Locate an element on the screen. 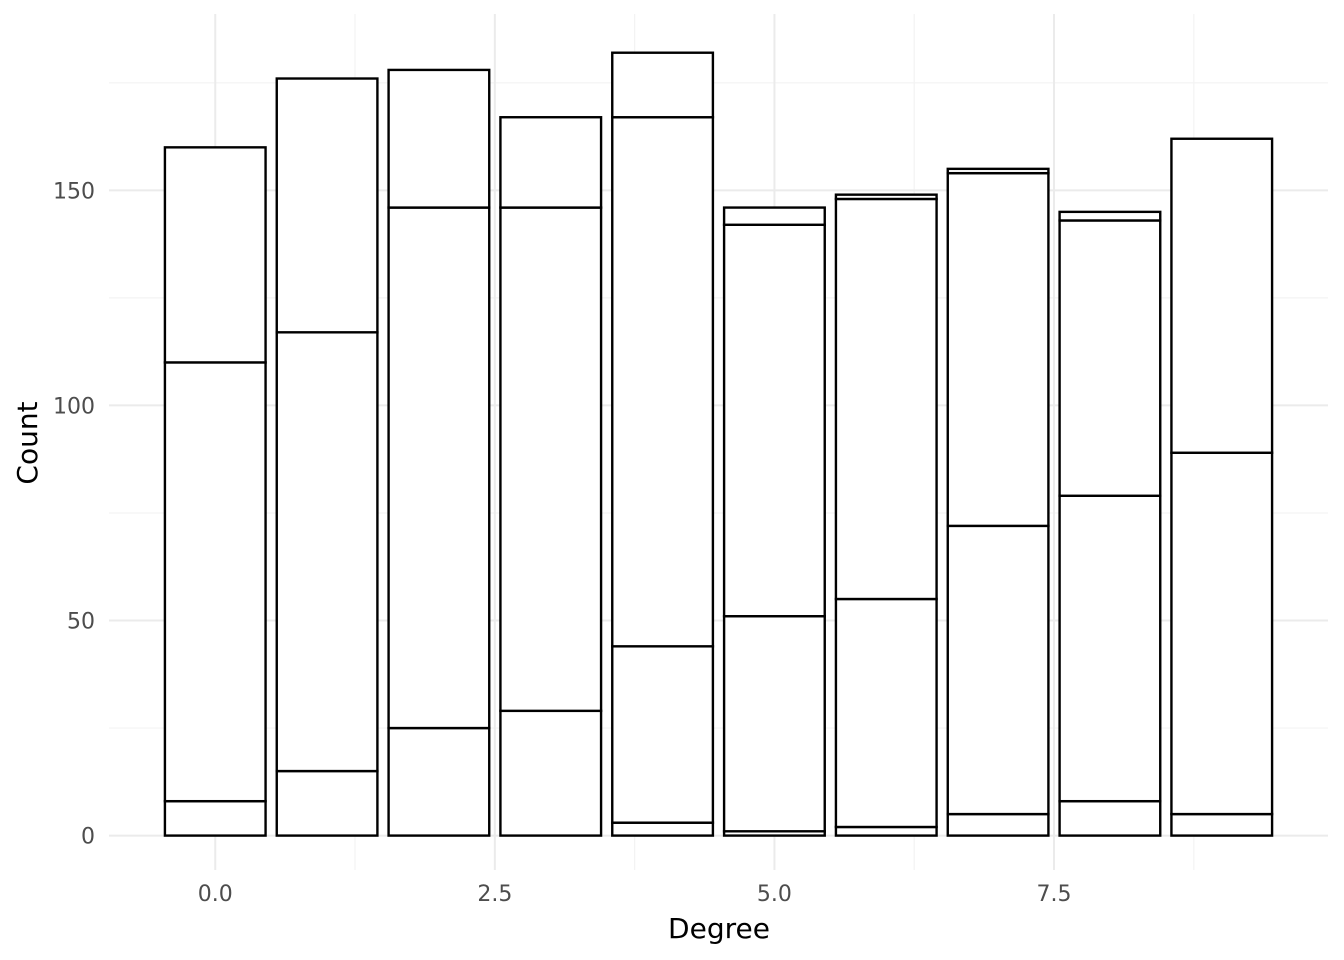 The width and height of the screenshot is (1344, 960). y-axis-title: Count is located at coordinates (27, 442).